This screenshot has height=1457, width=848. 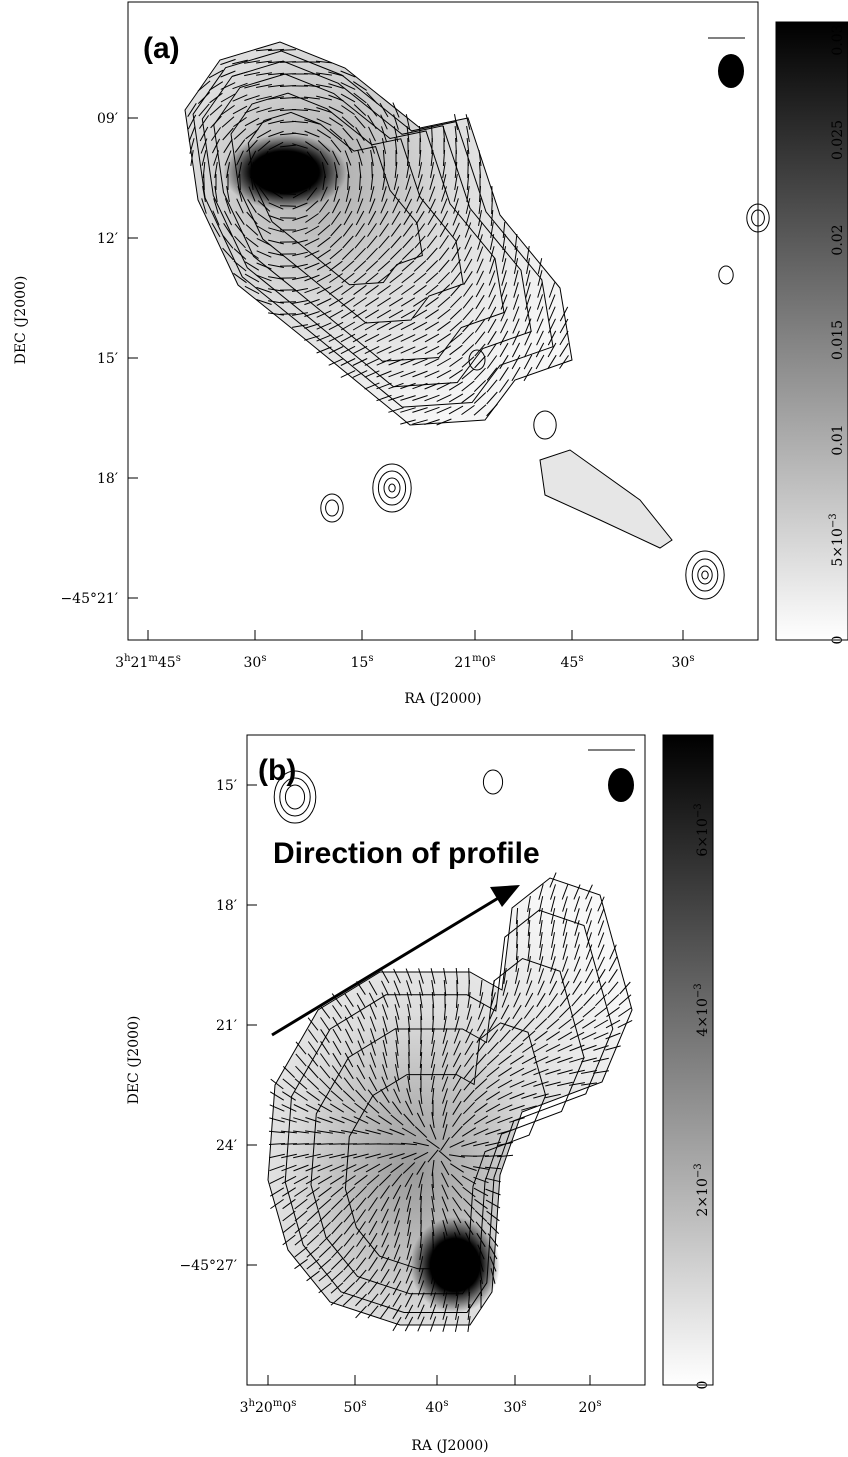 I want to click on exponent: −3, so click(x=698, y=1170).